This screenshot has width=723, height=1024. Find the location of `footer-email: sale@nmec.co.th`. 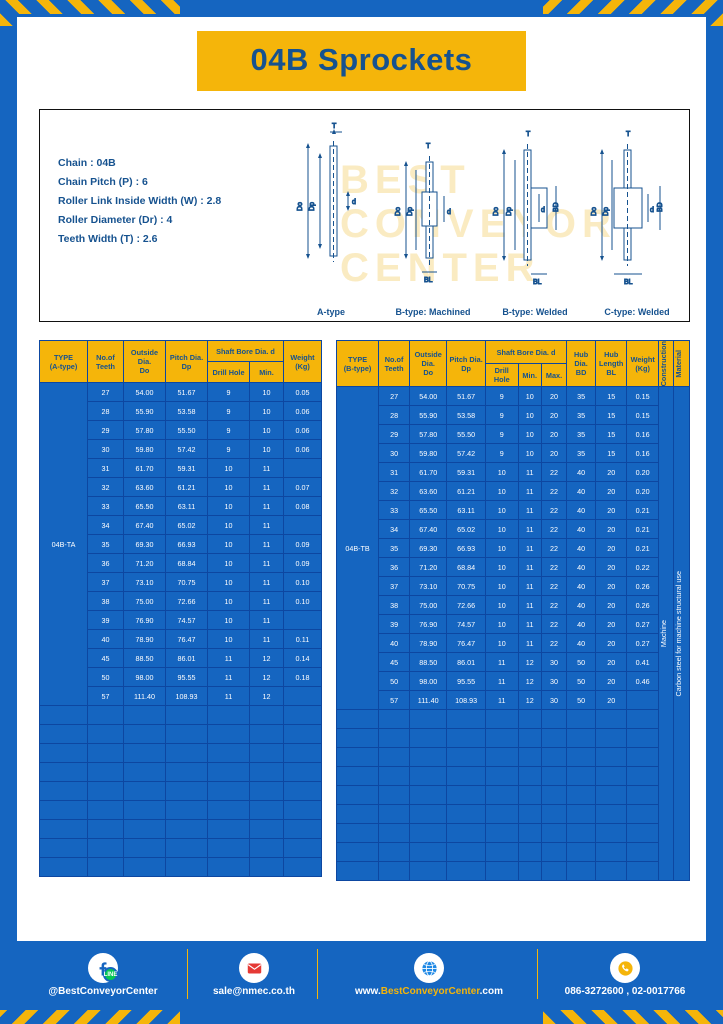

footer-email: sale@nmec.co.th is located at coordinates (254, 975).